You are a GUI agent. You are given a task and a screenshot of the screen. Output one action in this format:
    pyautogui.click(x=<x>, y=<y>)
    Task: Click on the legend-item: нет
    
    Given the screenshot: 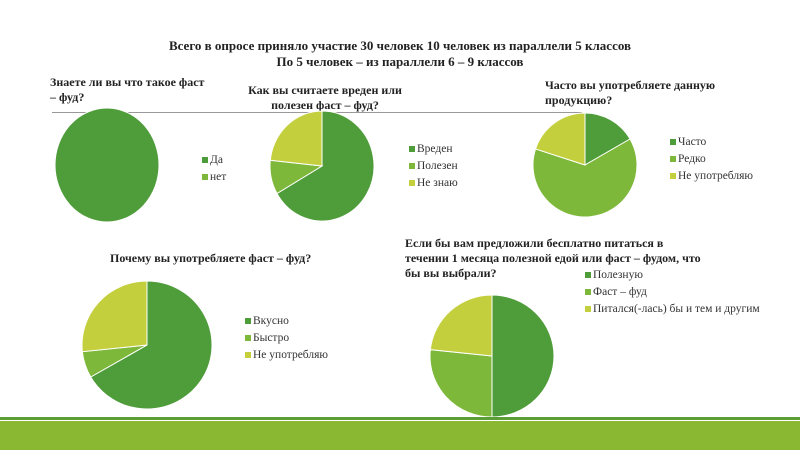 What is the action you would take?
    pyautogui.click(x=232, y=177)
    